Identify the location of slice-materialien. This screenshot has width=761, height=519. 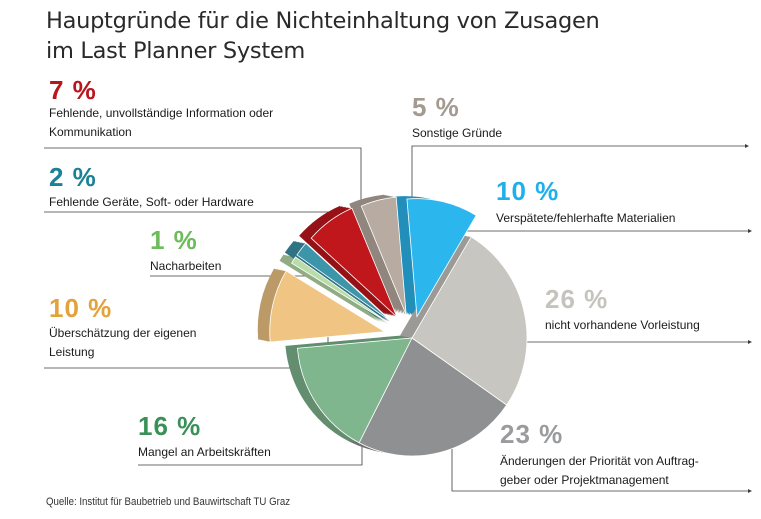
(441, 258).